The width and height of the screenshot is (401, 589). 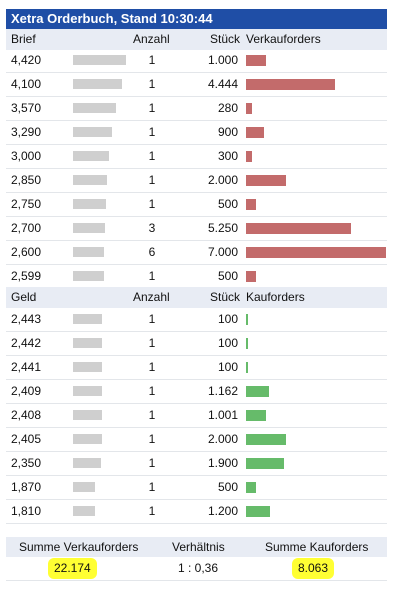 What do you see at coordinates (283, 39) in the screenshot?
I see `sell-header-bar: Verkauforders` at bounding box center [283, 39].